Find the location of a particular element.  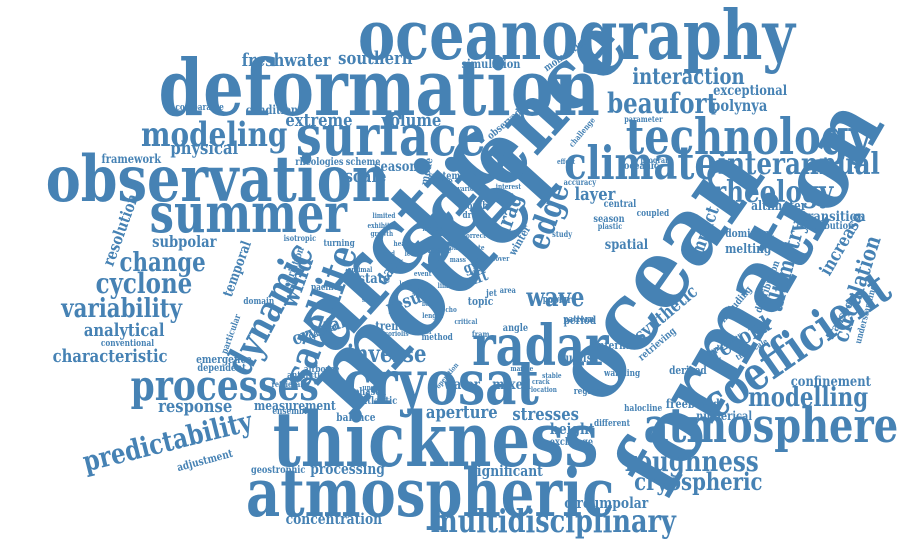

cloud-word-mixed: mixed is located at coordinates (511, 385).